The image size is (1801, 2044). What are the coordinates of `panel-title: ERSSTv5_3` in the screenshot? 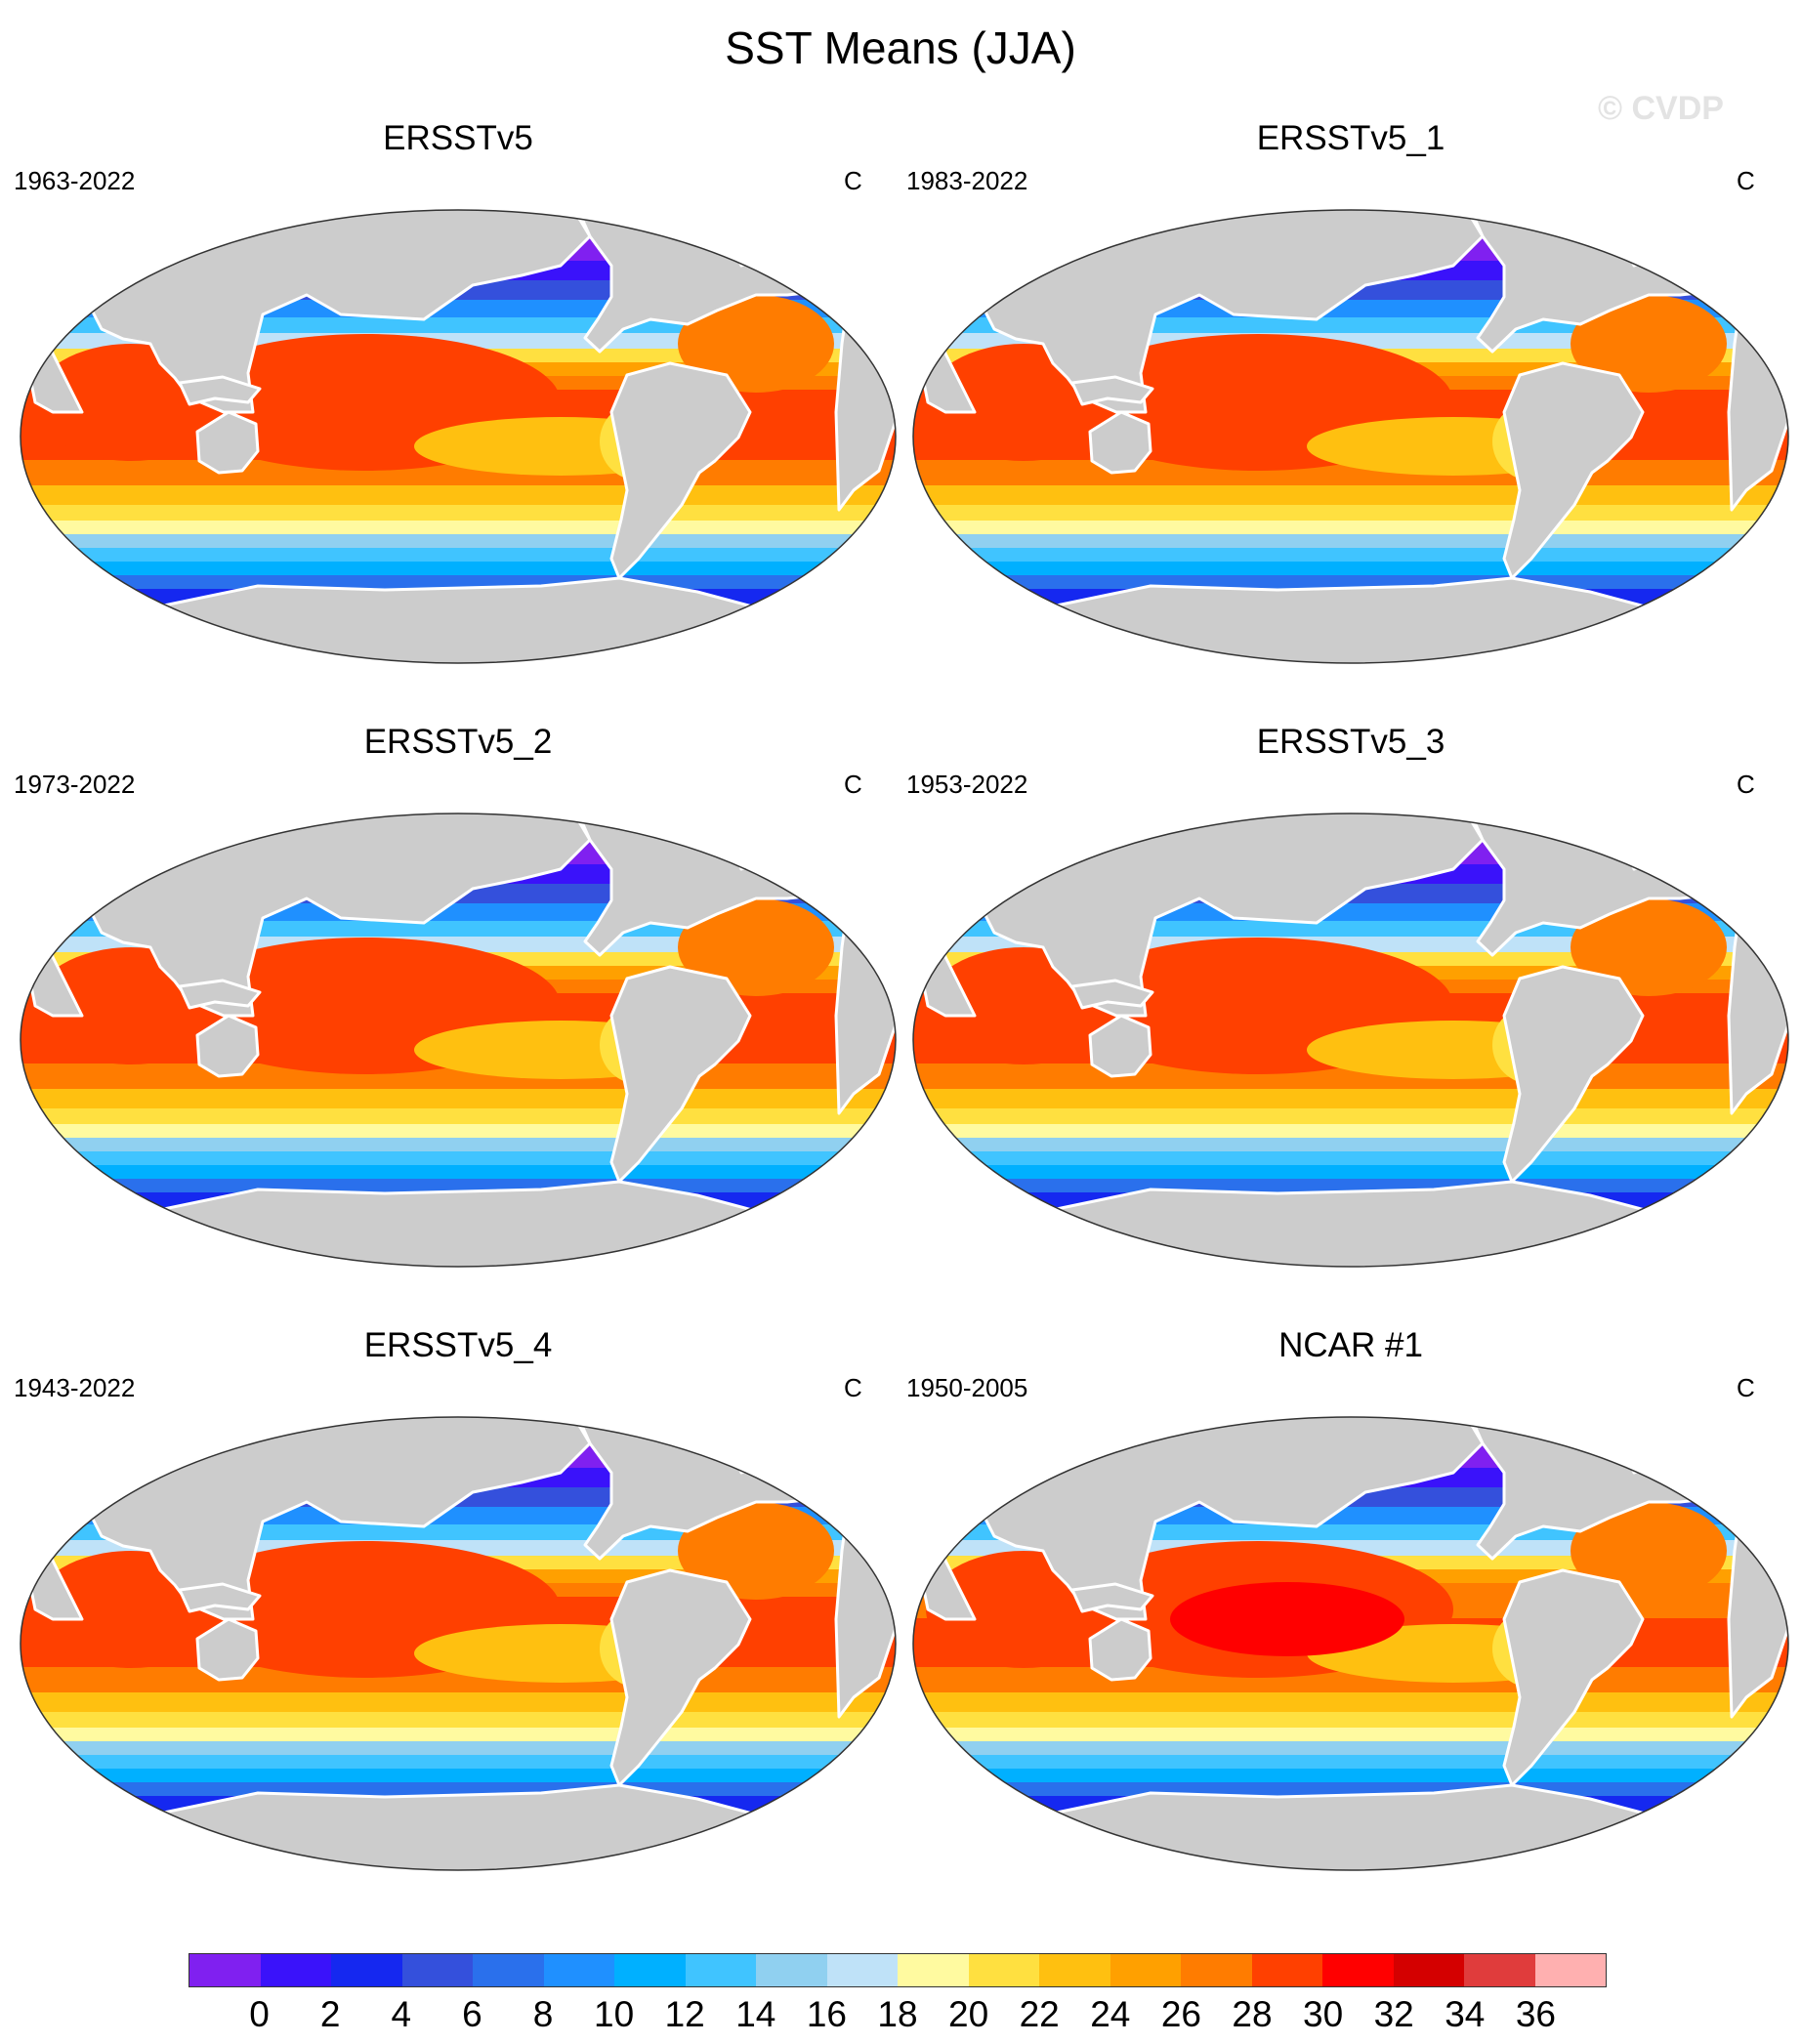 It's located at (1350, 742).